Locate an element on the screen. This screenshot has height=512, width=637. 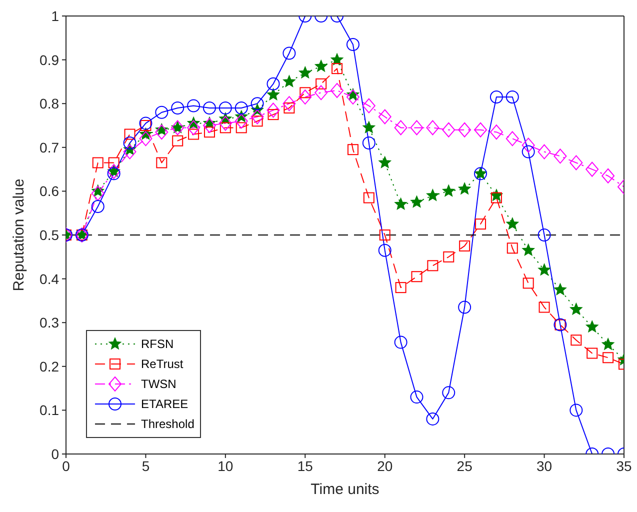
y-tick-label: 0.1 is located at coordinates (50, 410).